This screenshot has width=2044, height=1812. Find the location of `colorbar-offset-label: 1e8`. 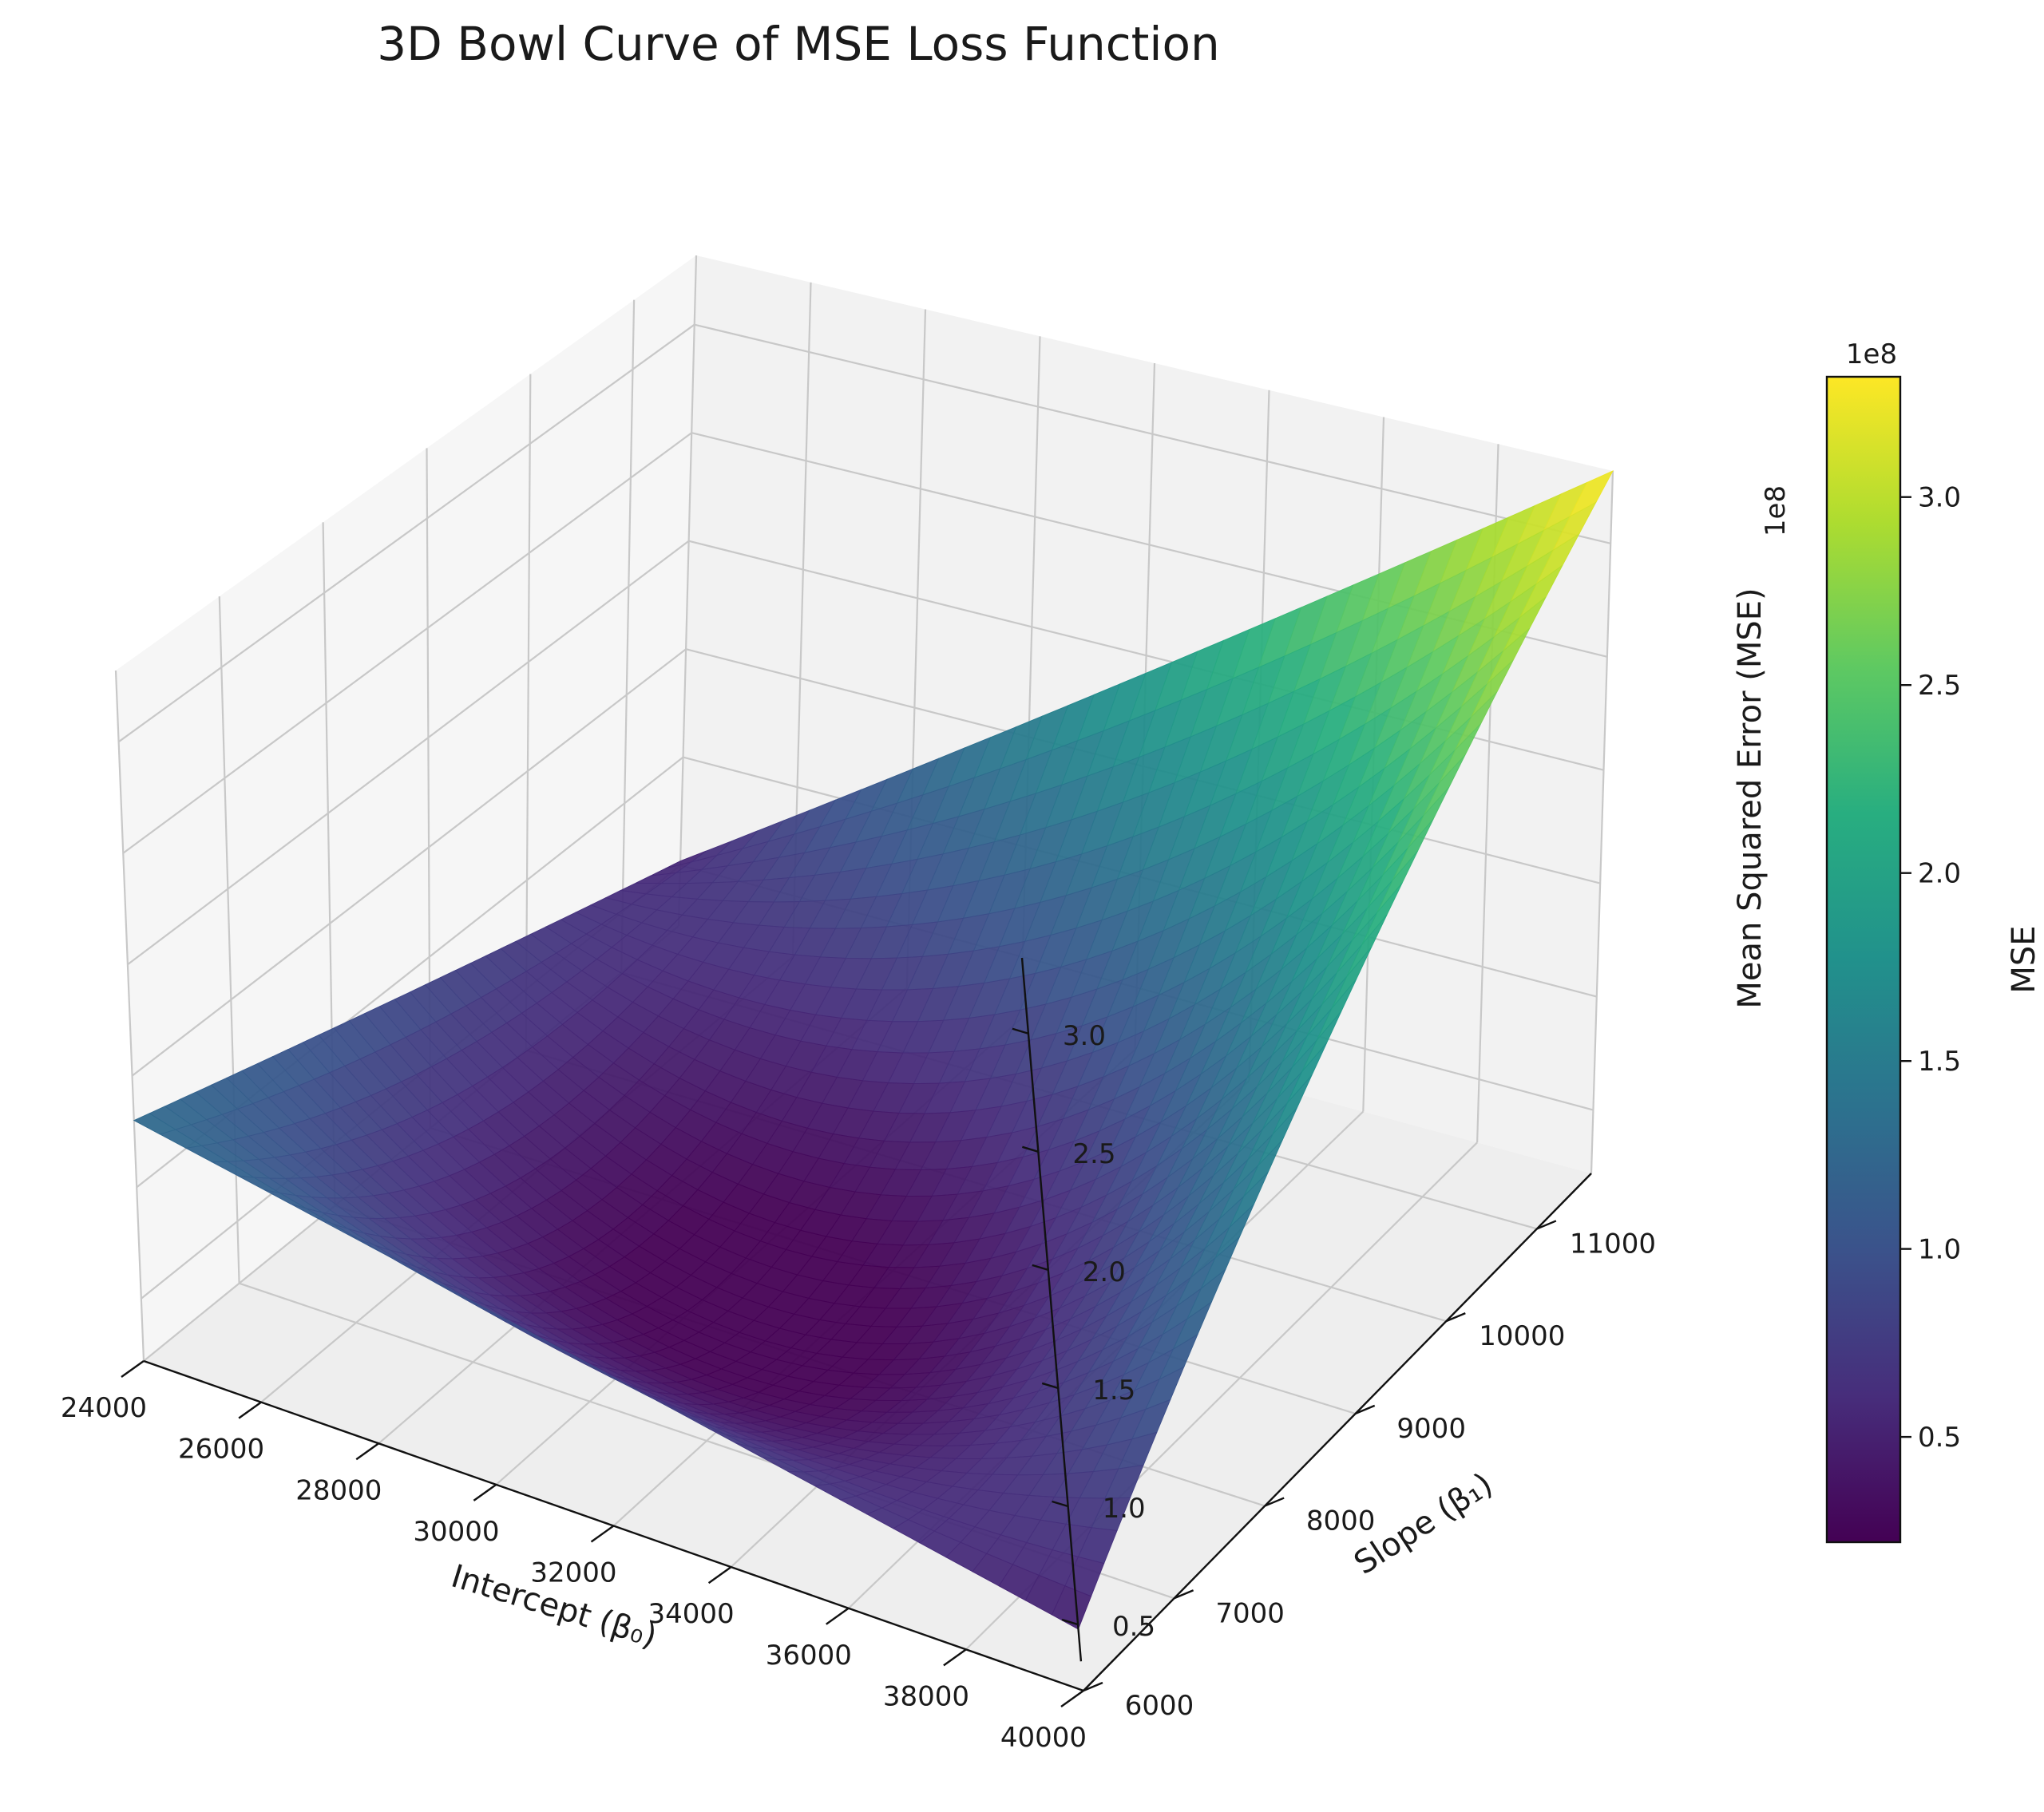

colorbar-offset-label: 1e8 is located at coordinates (1871, 354).